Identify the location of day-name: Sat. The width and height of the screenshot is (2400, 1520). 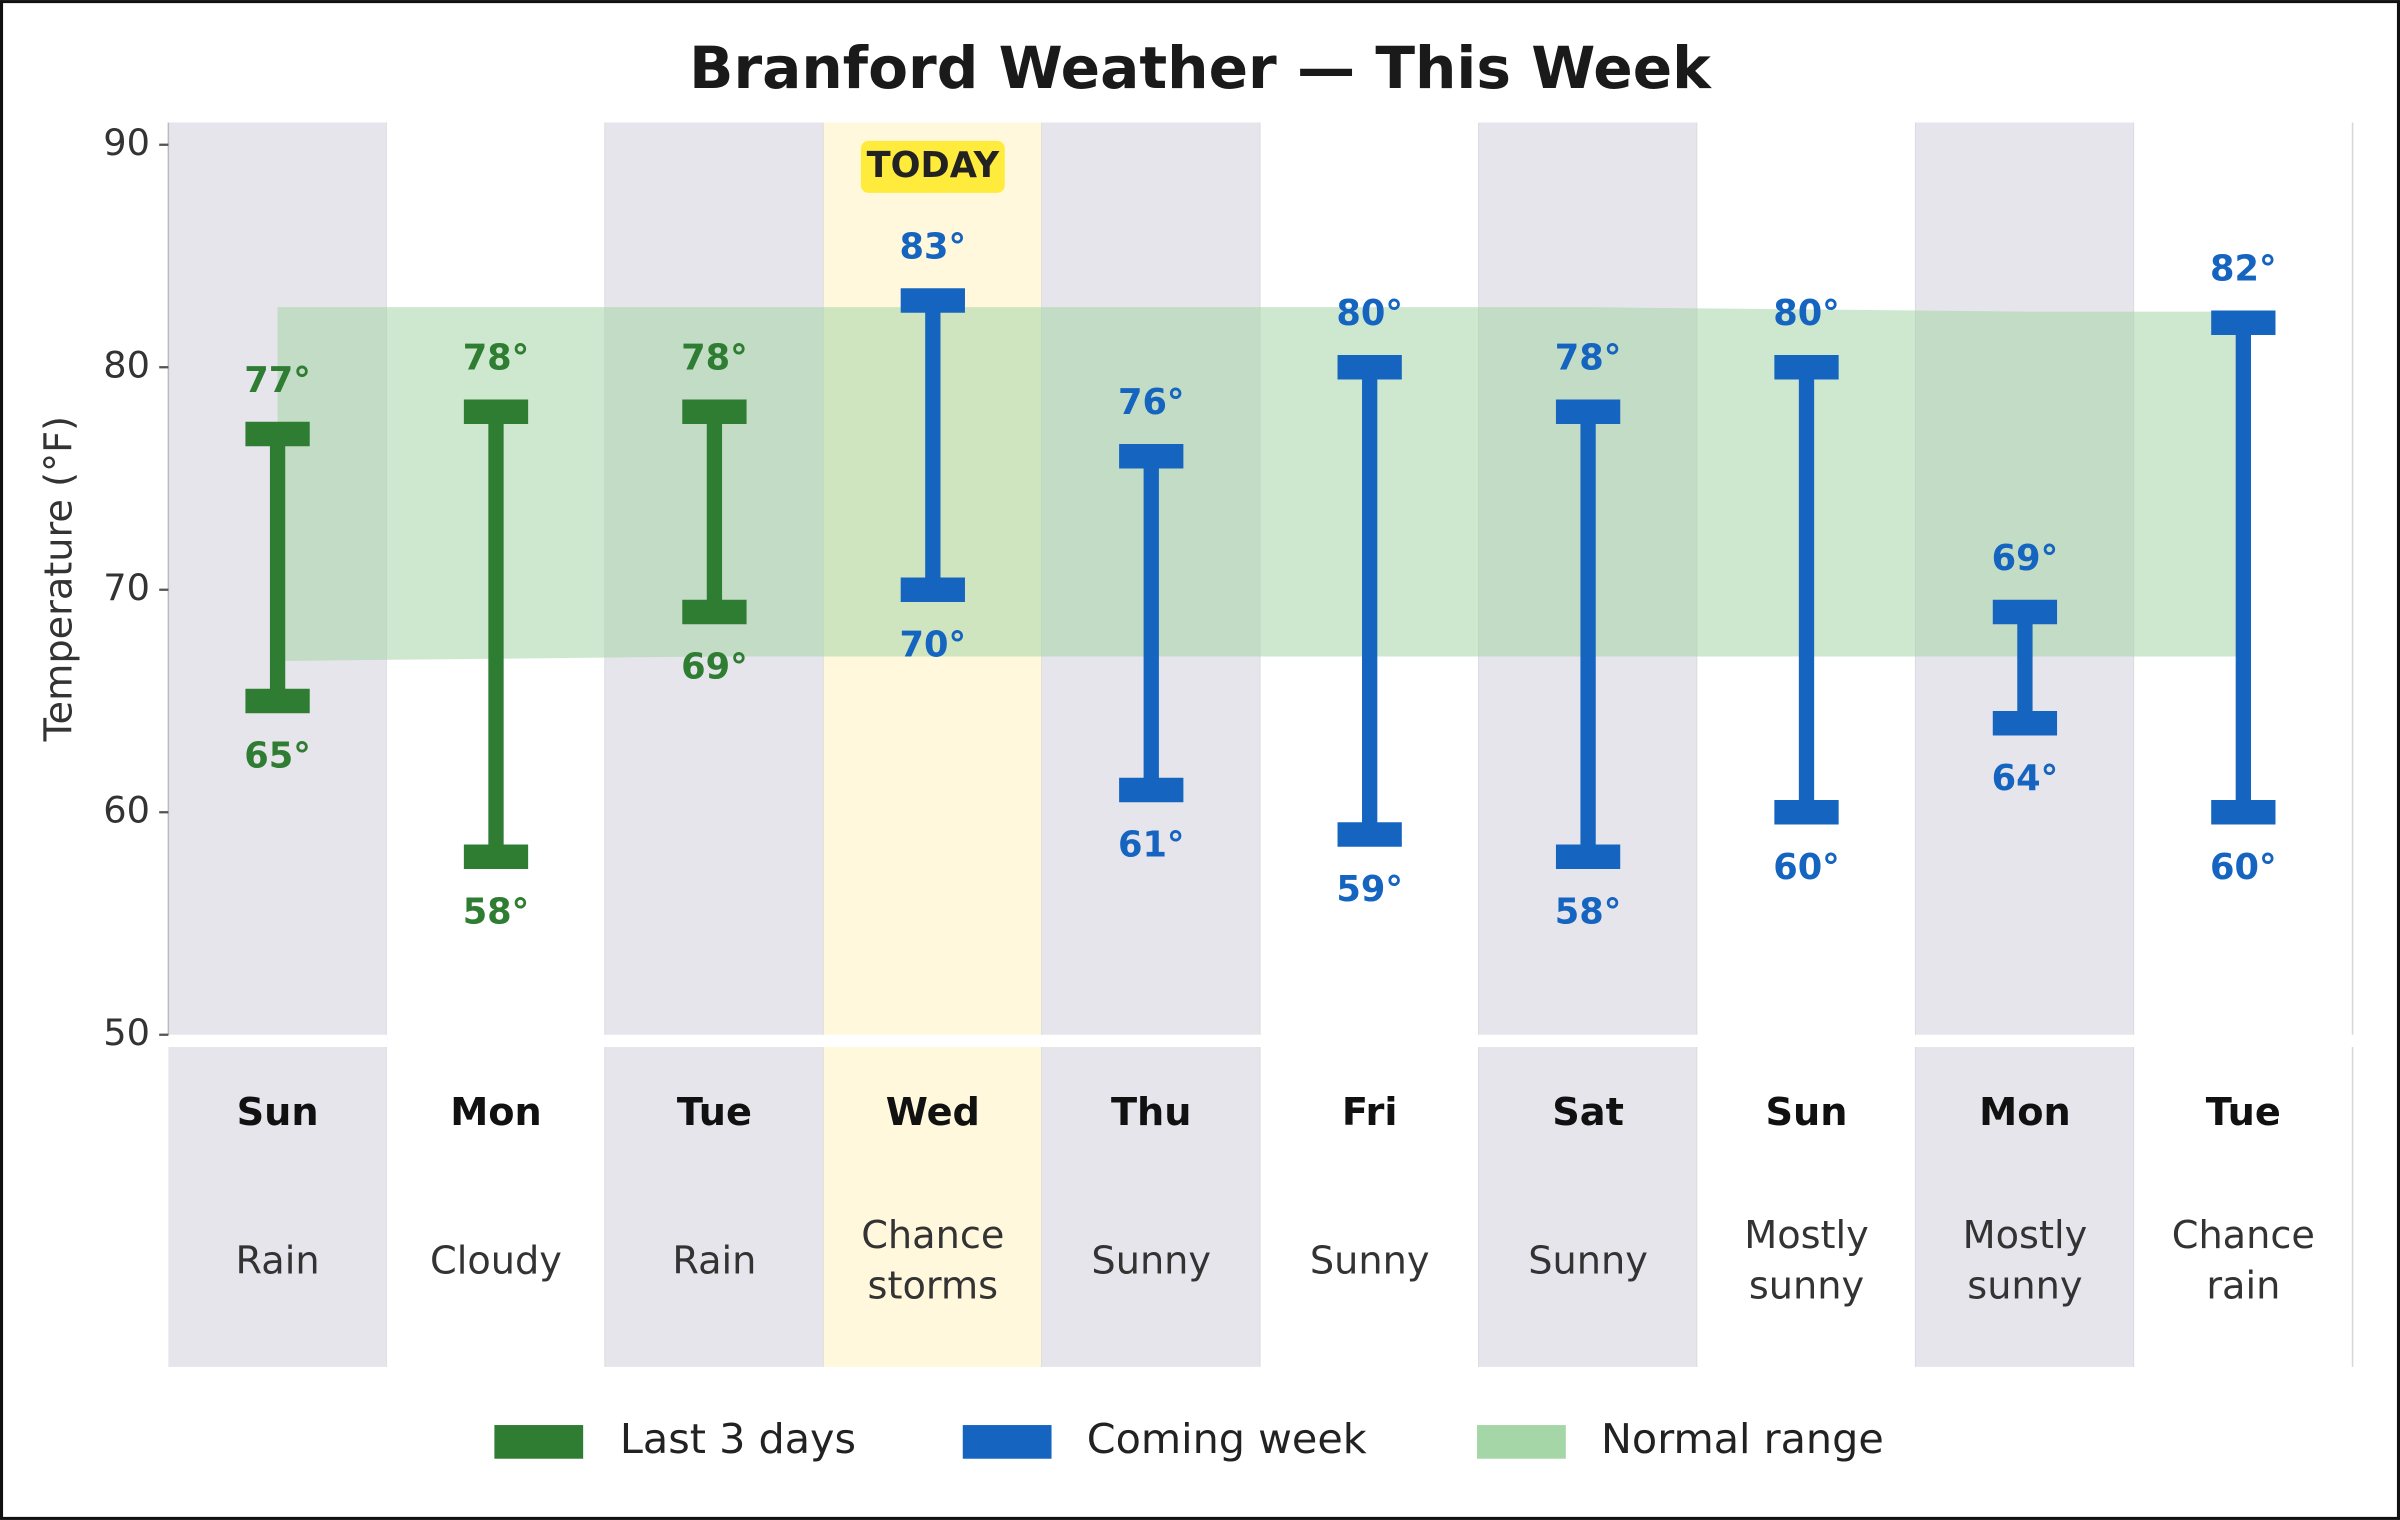
(1588, 1112).